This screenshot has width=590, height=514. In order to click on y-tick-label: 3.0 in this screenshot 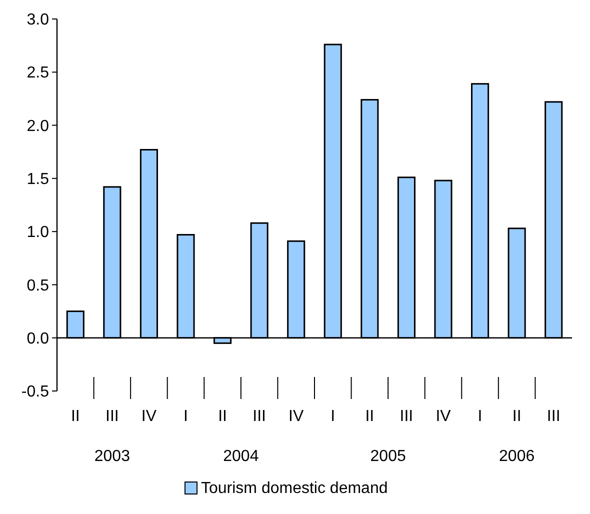, I will do `click(38, 20)`.